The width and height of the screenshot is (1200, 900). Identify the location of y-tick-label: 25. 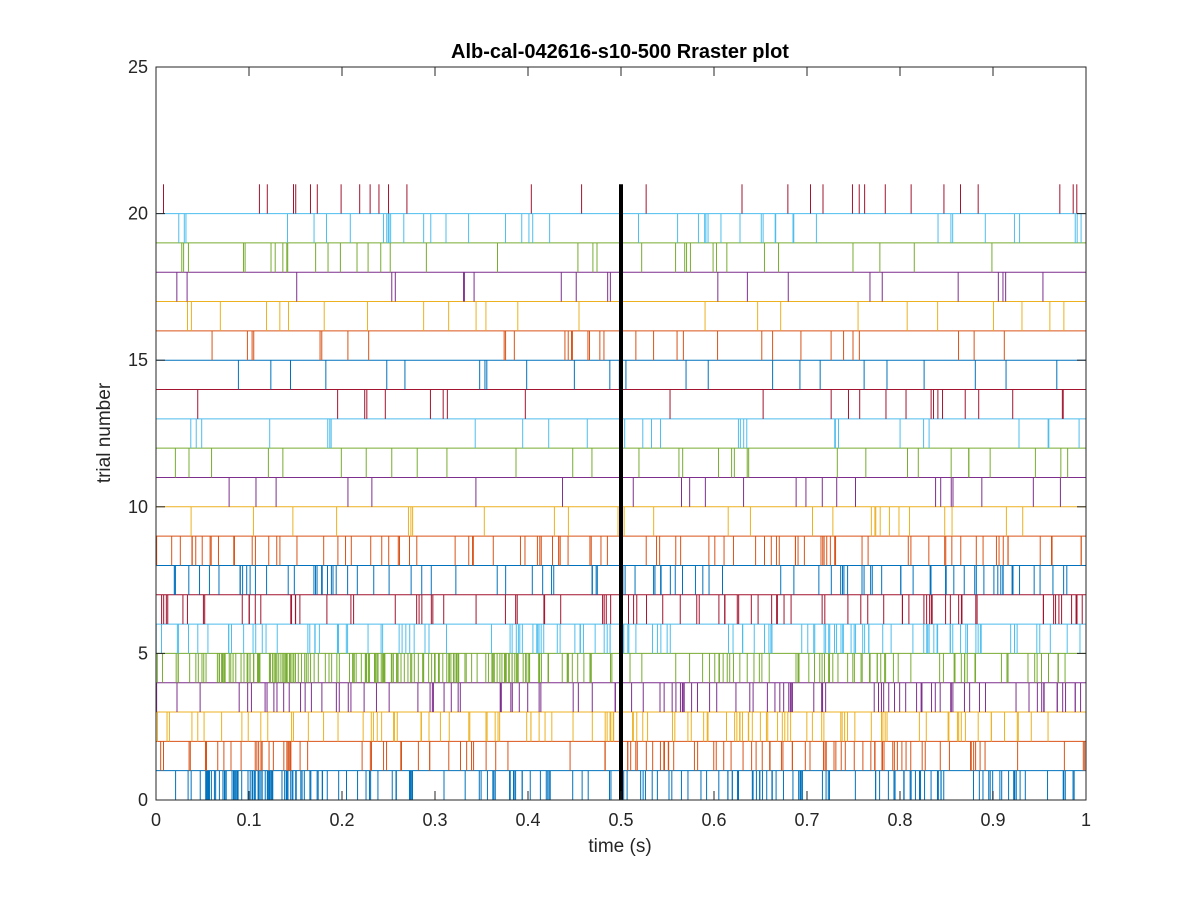
(138, 67).